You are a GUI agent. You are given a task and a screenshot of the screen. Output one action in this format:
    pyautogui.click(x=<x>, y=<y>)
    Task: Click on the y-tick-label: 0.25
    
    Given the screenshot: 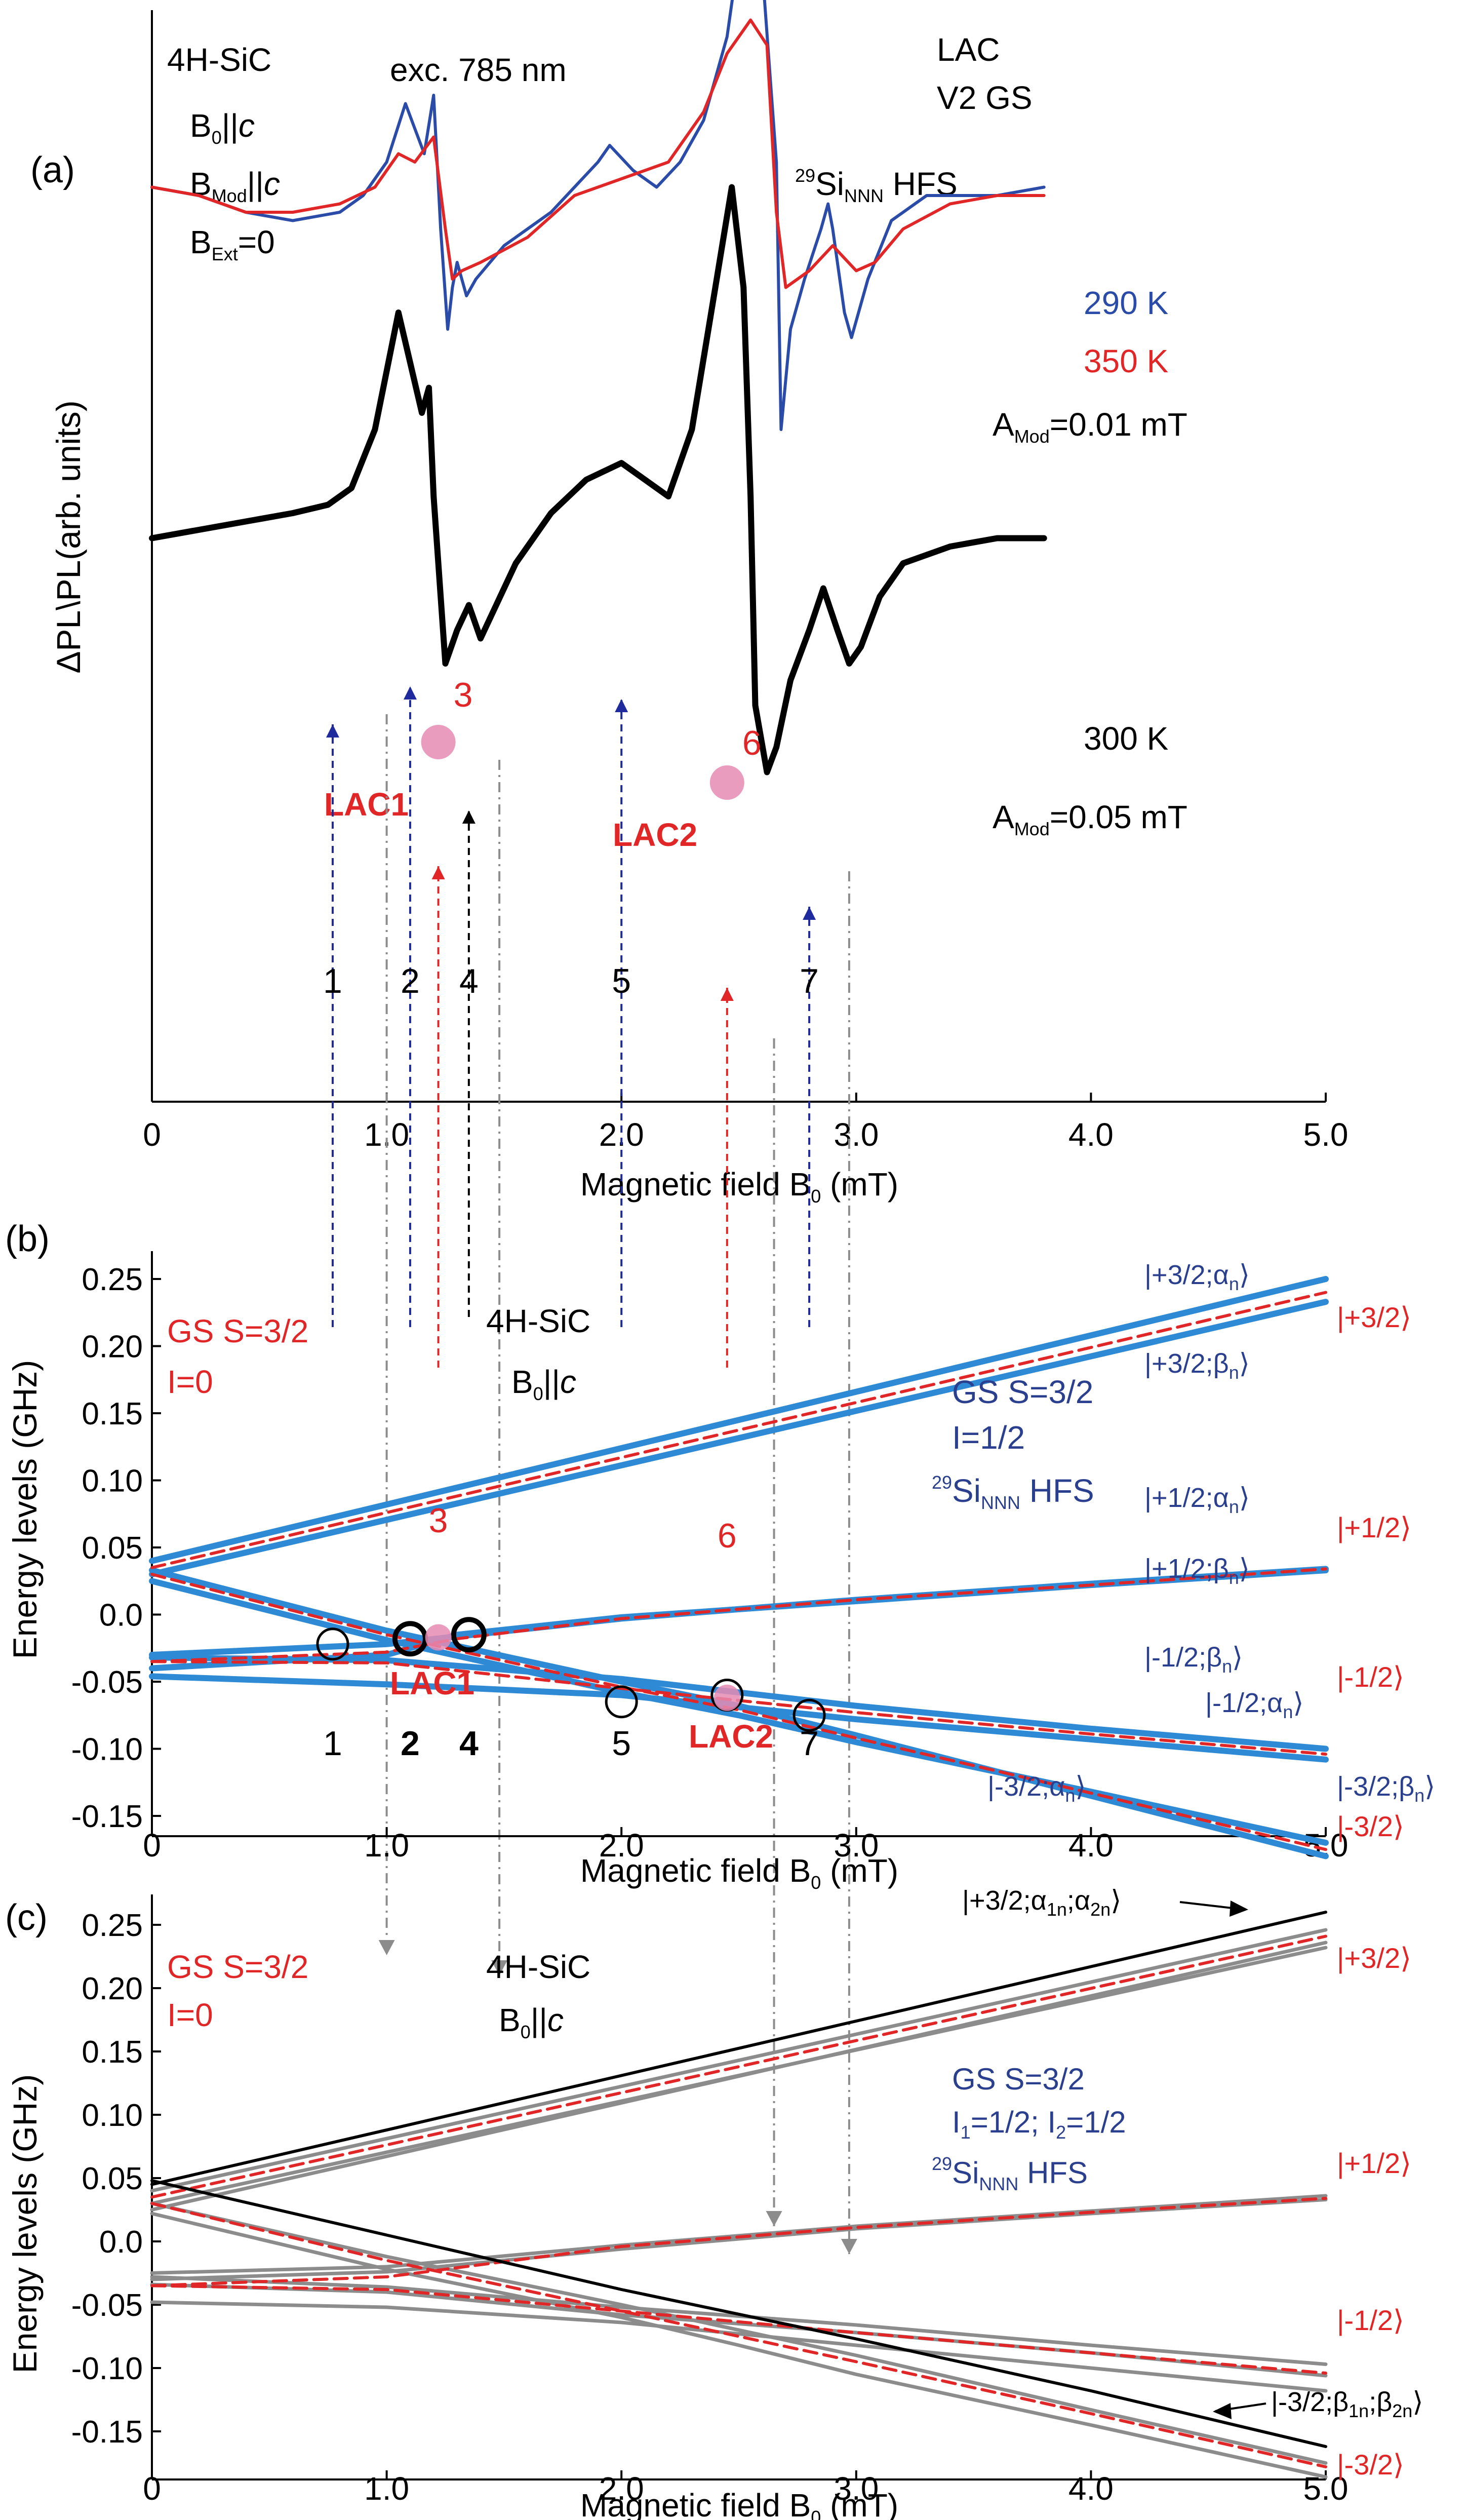 What is the action you would take?
    pyautogui.click(x=112, y=1925)
    